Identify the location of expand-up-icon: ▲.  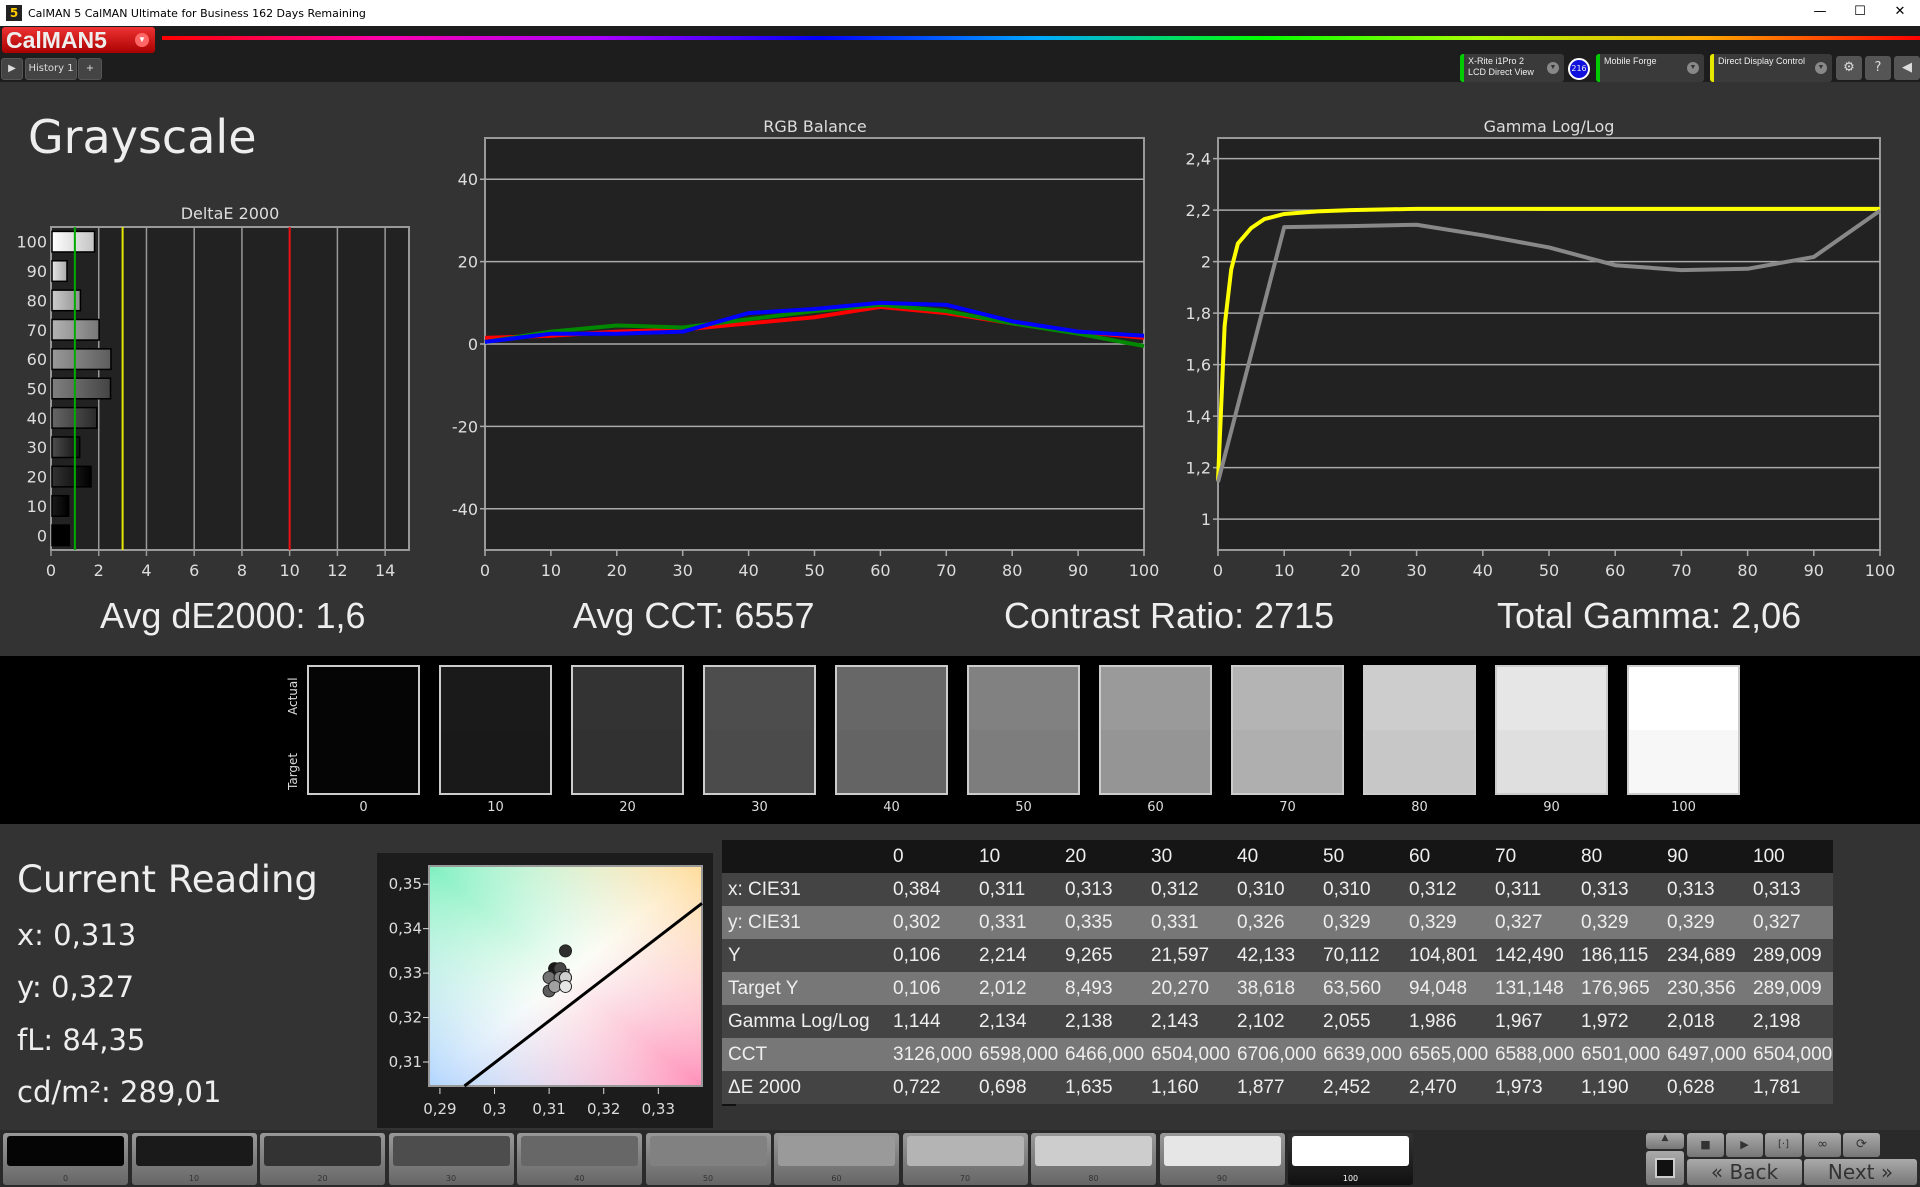
(1665, 1141).